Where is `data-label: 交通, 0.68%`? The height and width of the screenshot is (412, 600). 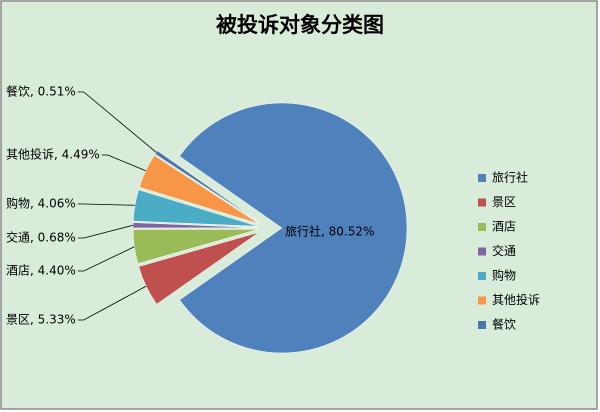
data-label: 交通, 0.68% is located at coordinates (41, 237).